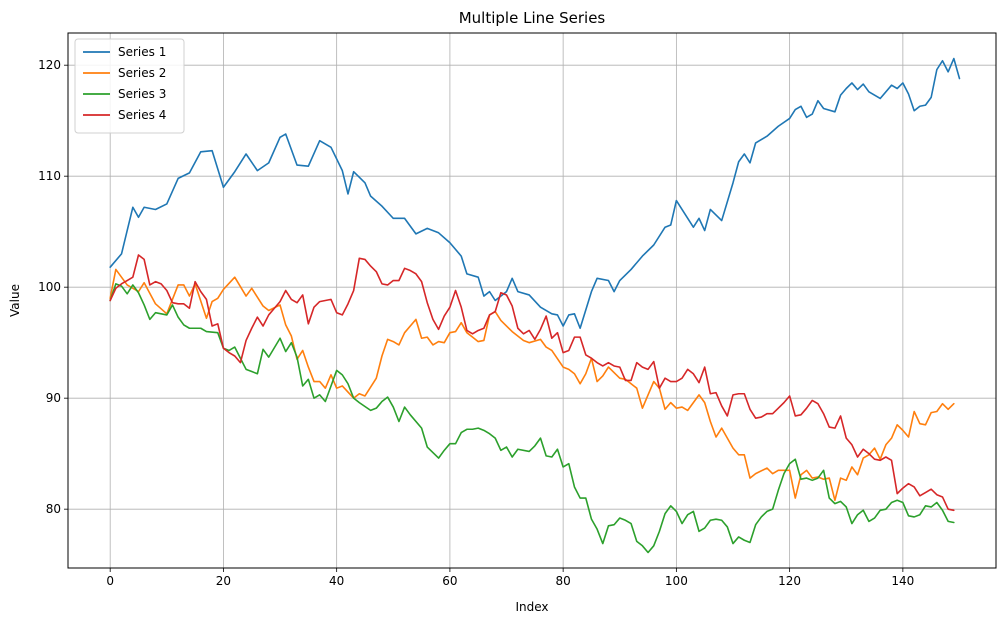 Image resolution: width=1005 pixels, height=624 pixels. What do you see at coordinates (49, 176) in the screenshot?
I see `y-tick-label: 110` at bounding box center [49, 176].